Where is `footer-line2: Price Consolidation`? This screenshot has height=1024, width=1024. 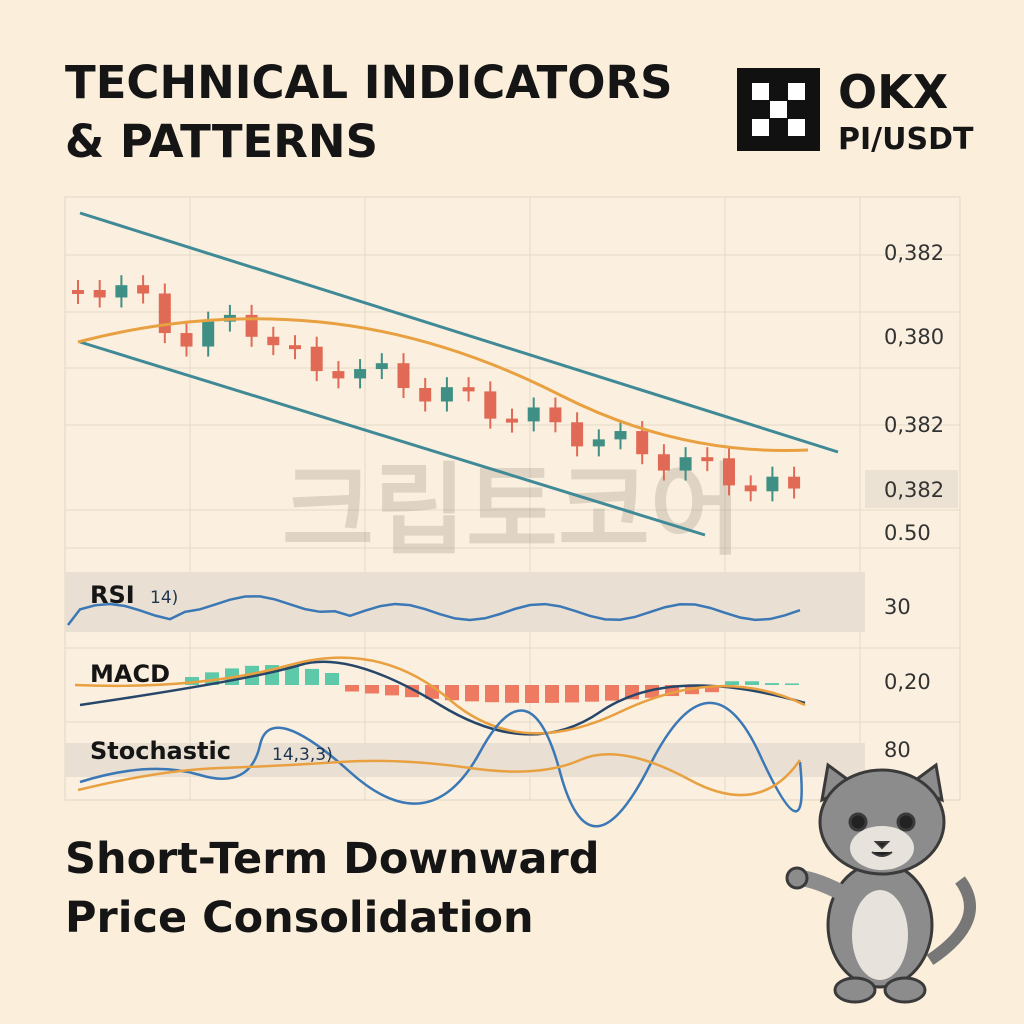
footer-line2: Price Consolidation is located at coordinates (299, 918).